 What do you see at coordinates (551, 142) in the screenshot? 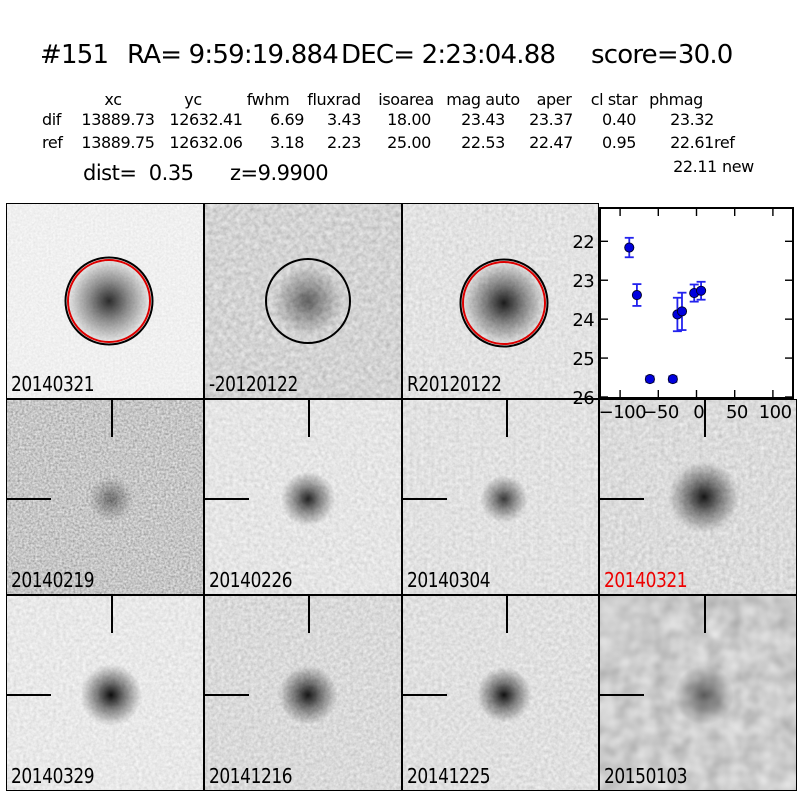
I see `ref-aper: 22.47` at bounding box center [551, 142].